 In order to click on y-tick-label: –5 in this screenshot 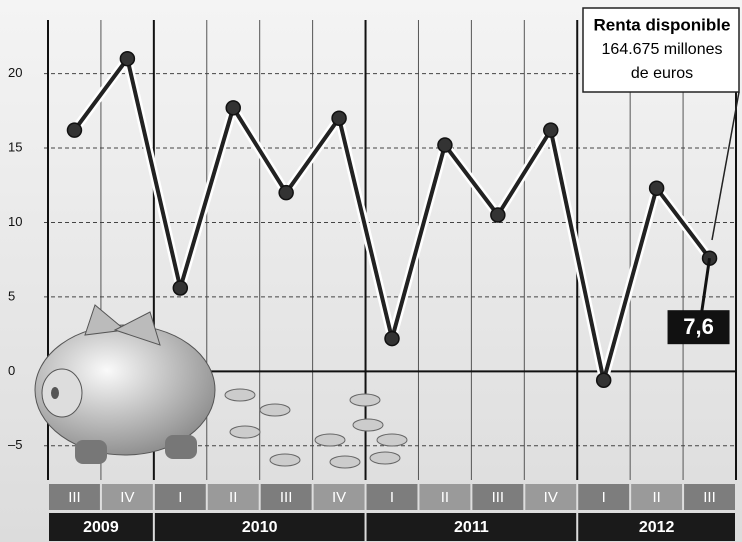, I will do `click(15, 444)`.